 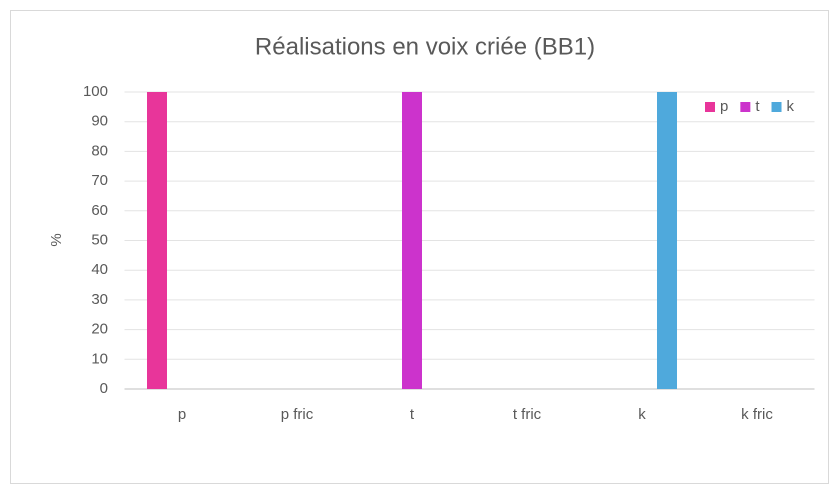 What do you see at coordinates (104, 388) in the screenshot?
I see `y-tick-label: 0` at bounding box center [104, 388].